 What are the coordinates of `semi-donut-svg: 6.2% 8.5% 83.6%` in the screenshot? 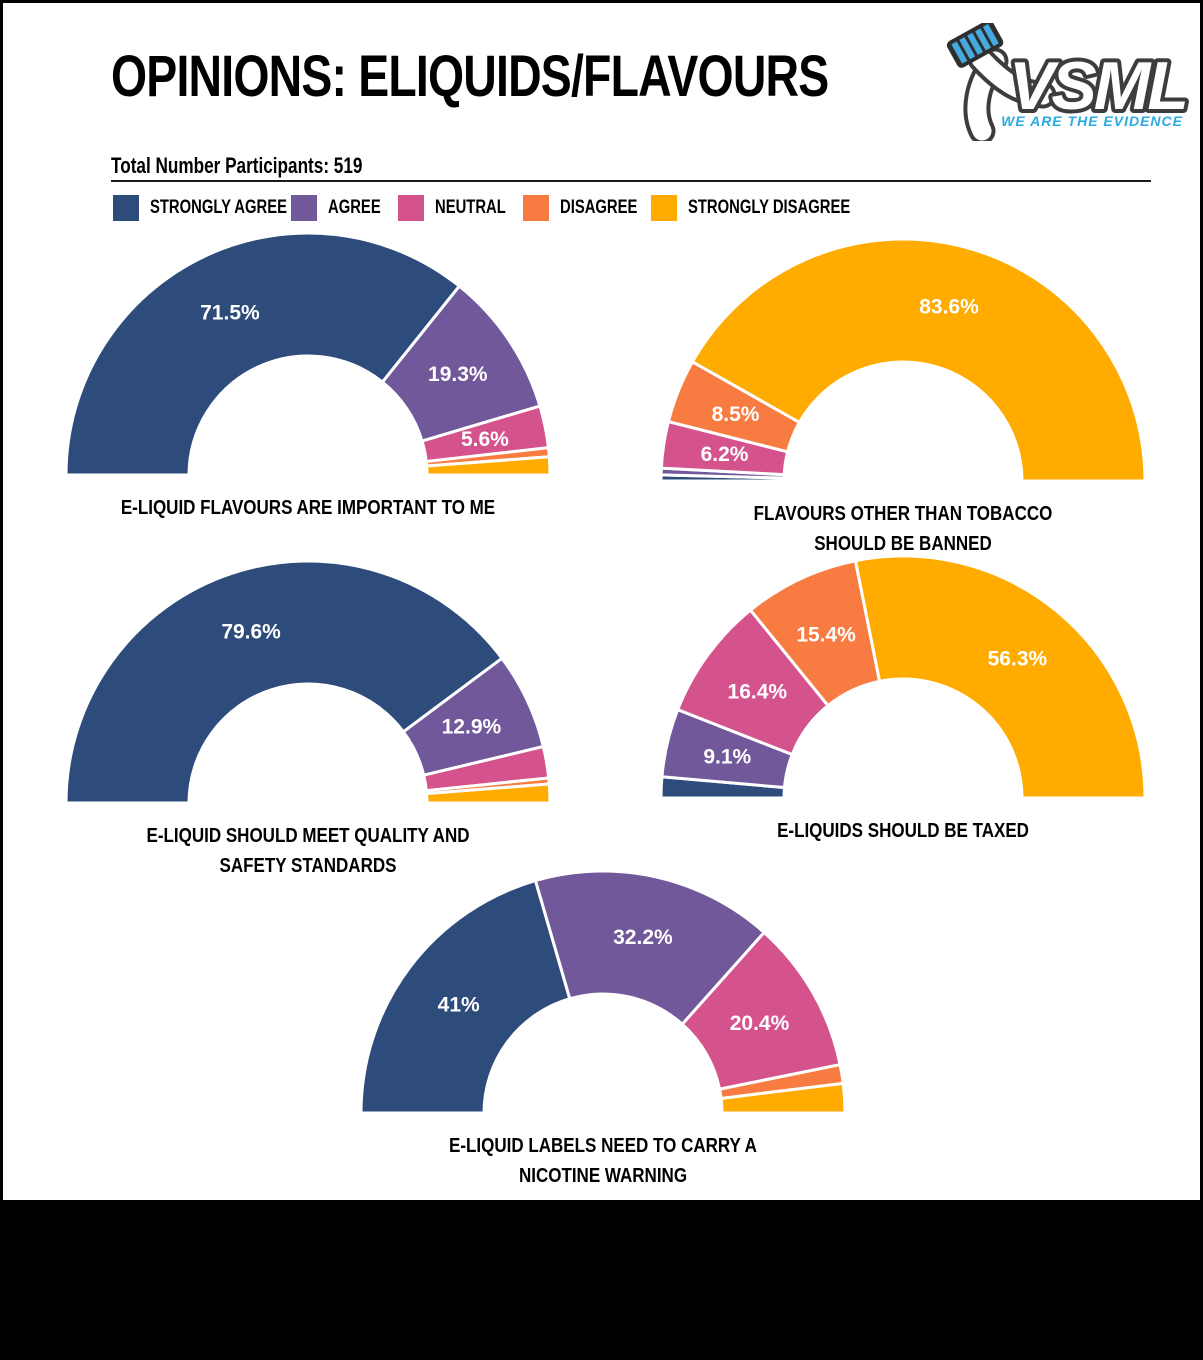 It's located at (903, 360).